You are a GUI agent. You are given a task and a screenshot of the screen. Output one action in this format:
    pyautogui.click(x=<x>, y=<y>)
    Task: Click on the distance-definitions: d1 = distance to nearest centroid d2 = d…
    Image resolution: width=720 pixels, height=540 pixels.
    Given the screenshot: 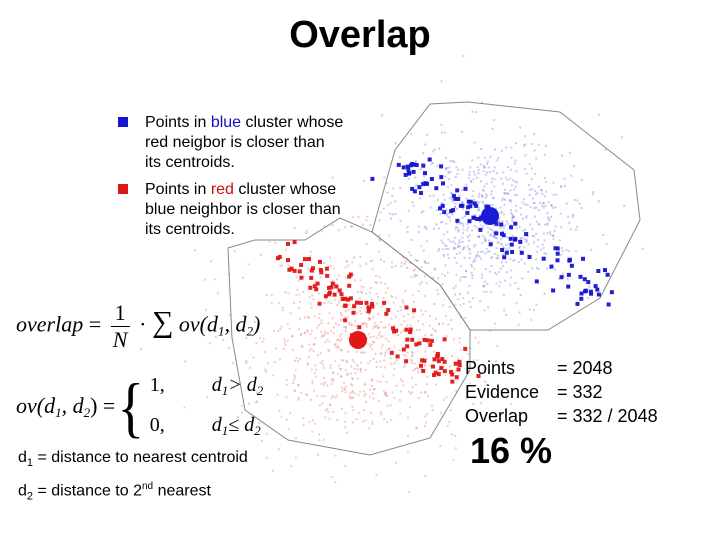 What is the action you would take?
    pyautogui.click(x=133, y=477)
    